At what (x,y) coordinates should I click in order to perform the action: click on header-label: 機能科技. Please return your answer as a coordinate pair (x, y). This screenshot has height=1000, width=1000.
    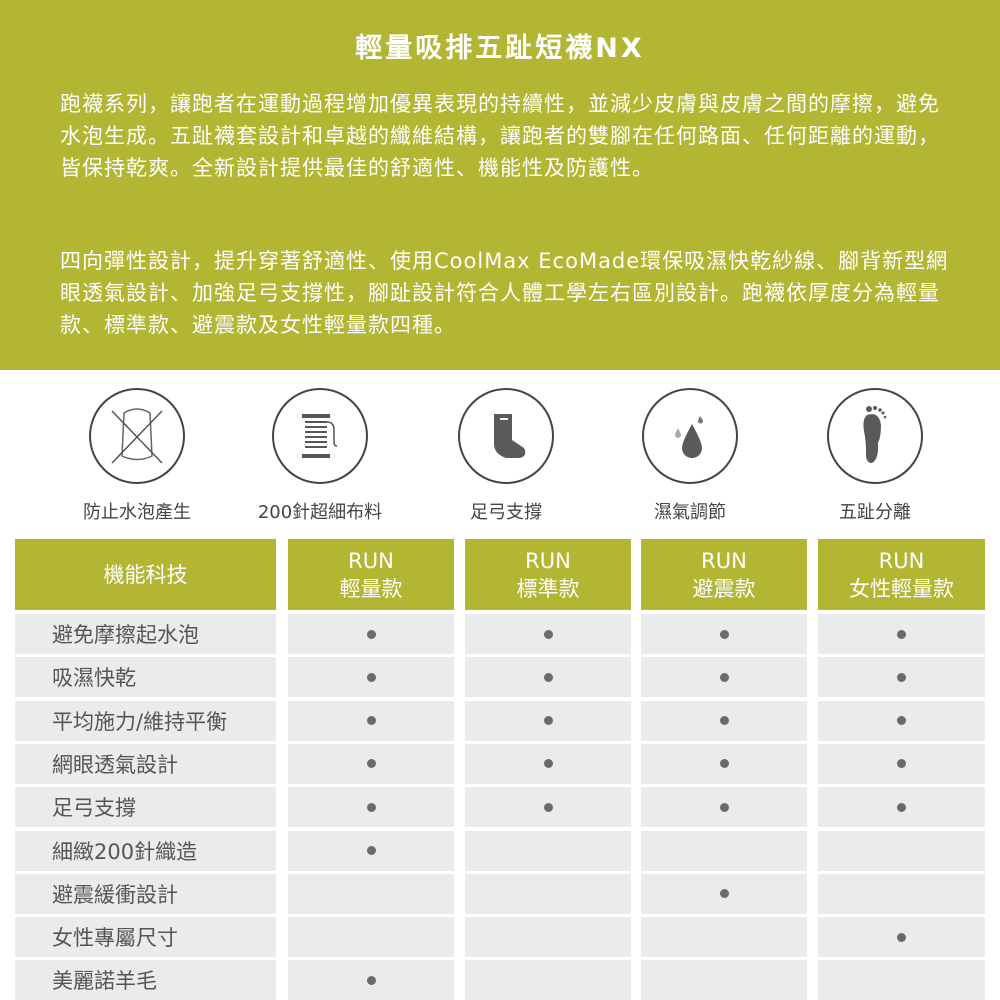
    Looking at the image, I should click on (145, 574).